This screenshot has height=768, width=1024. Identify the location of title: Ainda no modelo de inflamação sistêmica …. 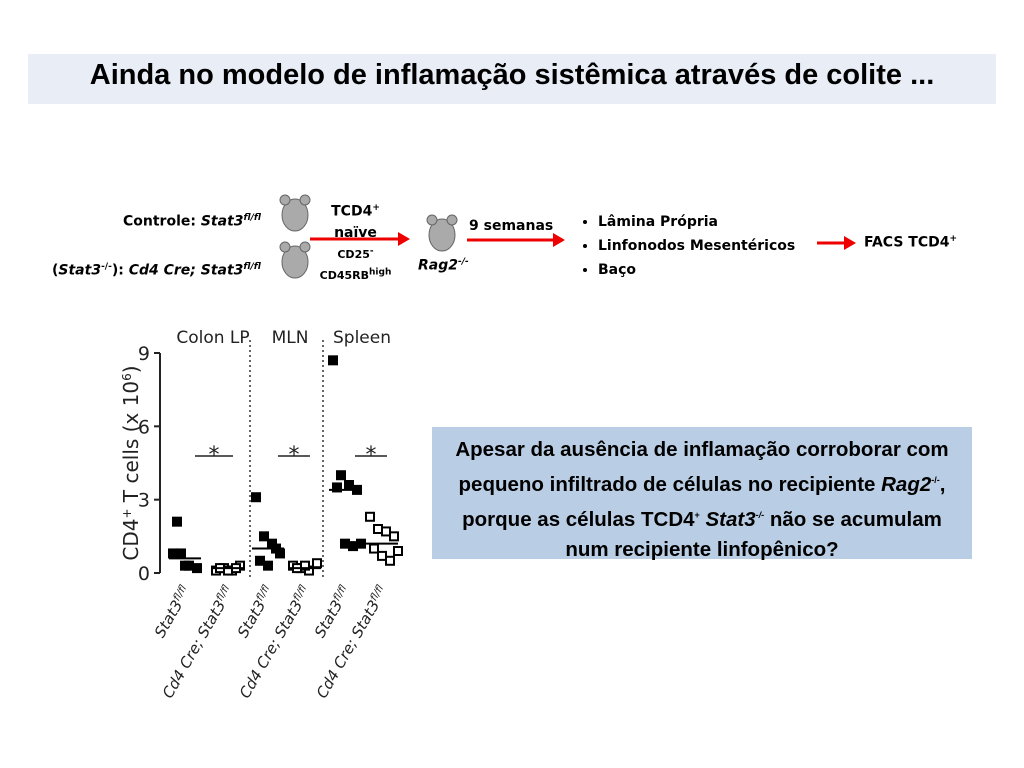
(512, 75).